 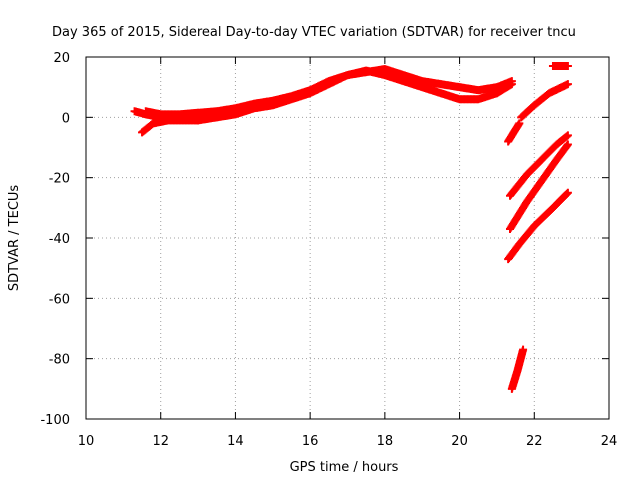 I want to click on y-tick-label: 0, so click(x=66, y=118).